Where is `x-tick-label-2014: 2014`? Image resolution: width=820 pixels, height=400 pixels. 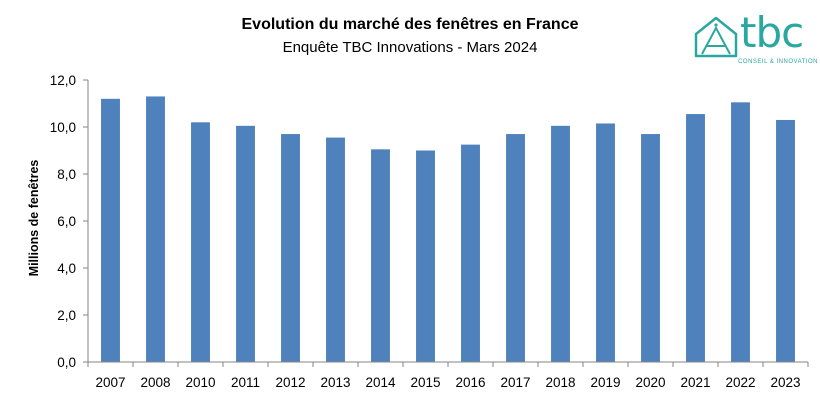 x-tick-label-2014: 2014 is located at coordinates (380, 382).